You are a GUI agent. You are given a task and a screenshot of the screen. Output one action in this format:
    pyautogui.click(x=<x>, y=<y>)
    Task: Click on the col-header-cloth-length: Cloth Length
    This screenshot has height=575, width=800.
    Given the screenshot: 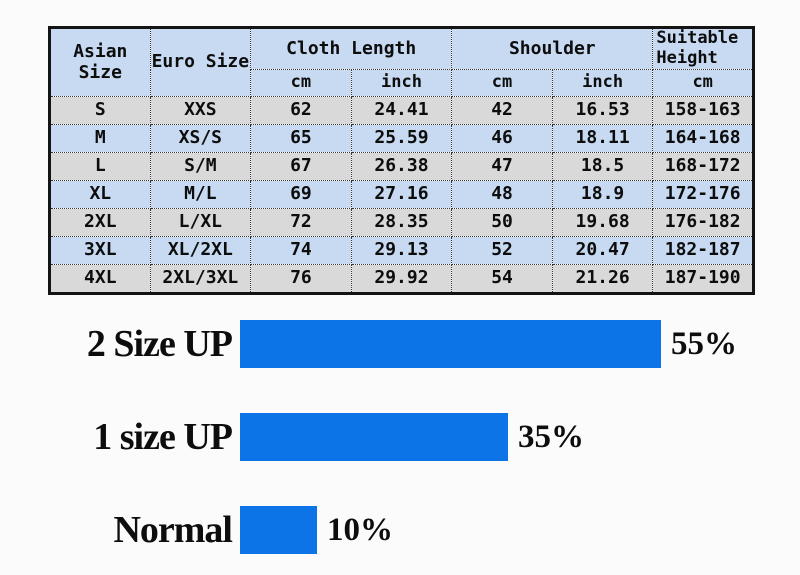 What is the action you would take?
    pyautogui.click(x=351, y=48)
    